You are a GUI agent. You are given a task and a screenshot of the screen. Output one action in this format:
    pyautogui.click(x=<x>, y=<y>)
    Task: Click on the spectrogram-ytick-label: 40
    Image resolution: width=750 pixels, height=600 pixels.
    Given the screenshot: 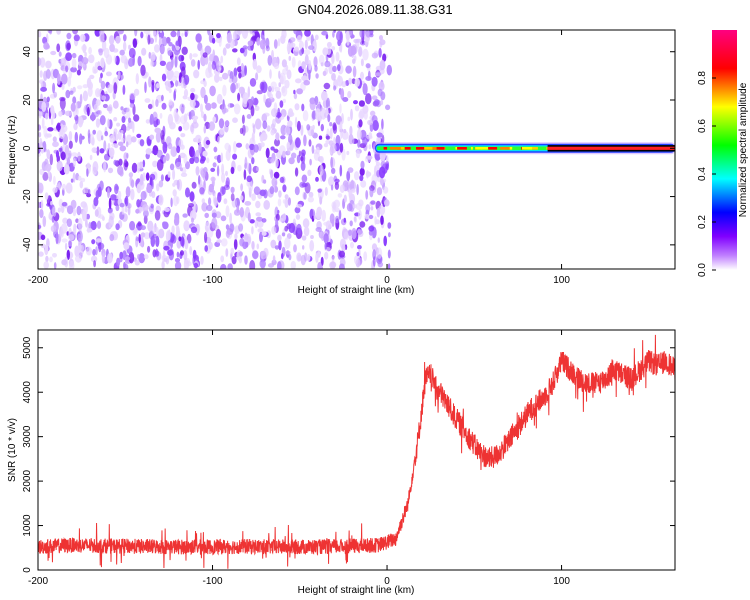 What is the action you would take?
    pyautogui.click(x=27, y=52)
    